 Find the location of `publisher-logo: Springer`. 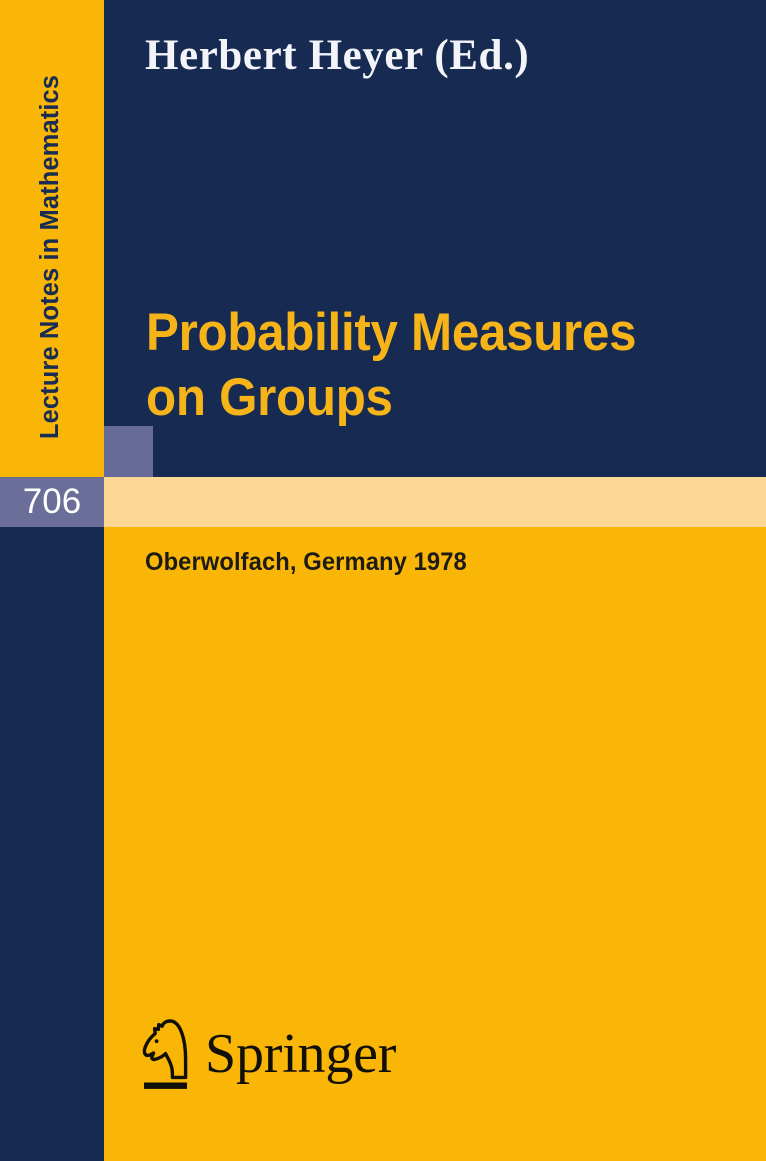

publisher-logo: Springer is located at coordinates (269, 1056).